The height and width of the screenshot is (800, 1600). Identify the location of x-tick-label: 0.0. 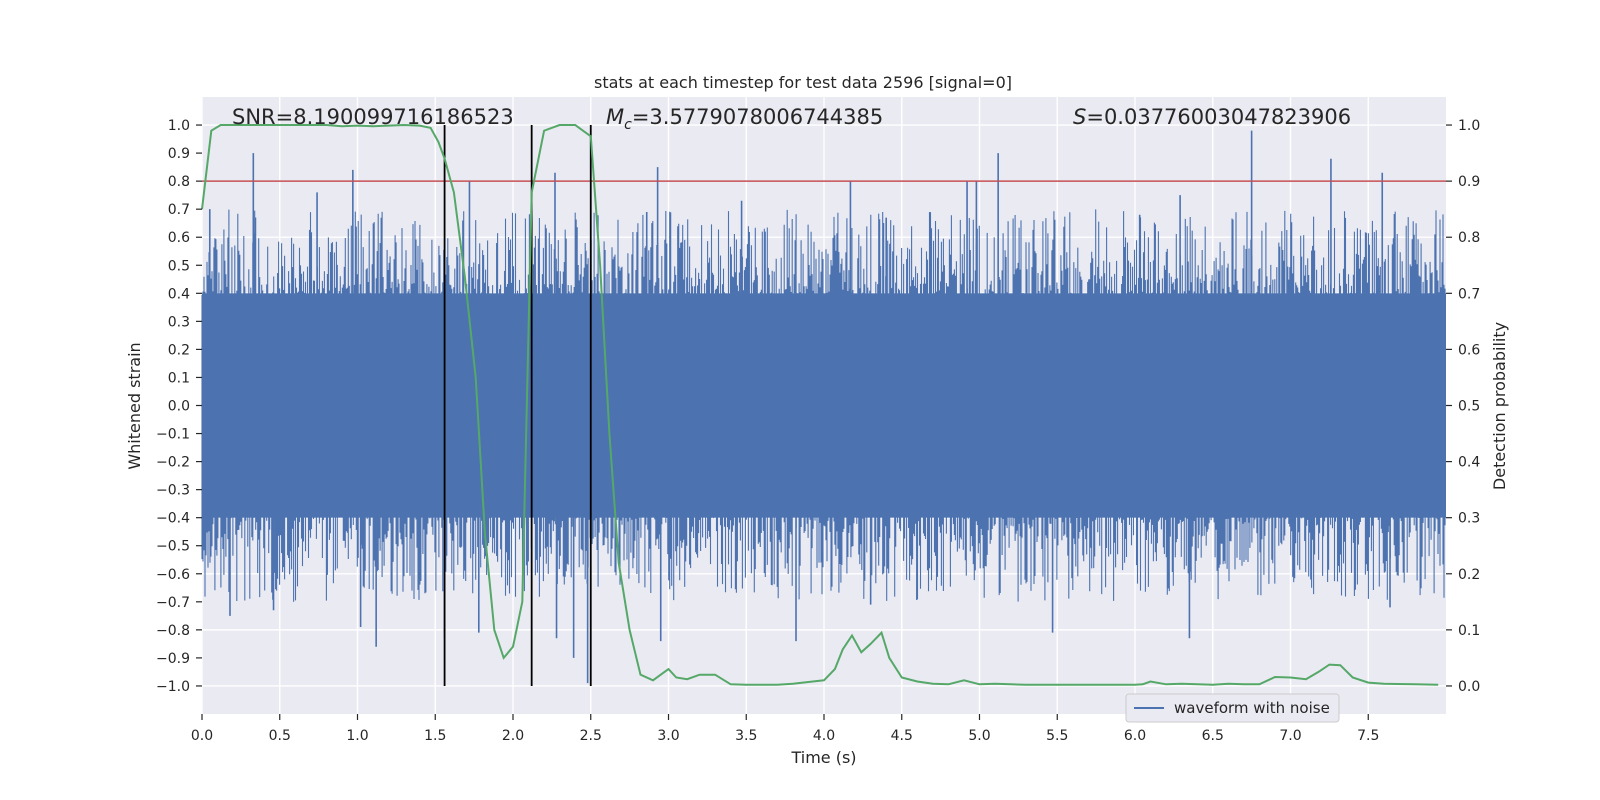
(202, 736).